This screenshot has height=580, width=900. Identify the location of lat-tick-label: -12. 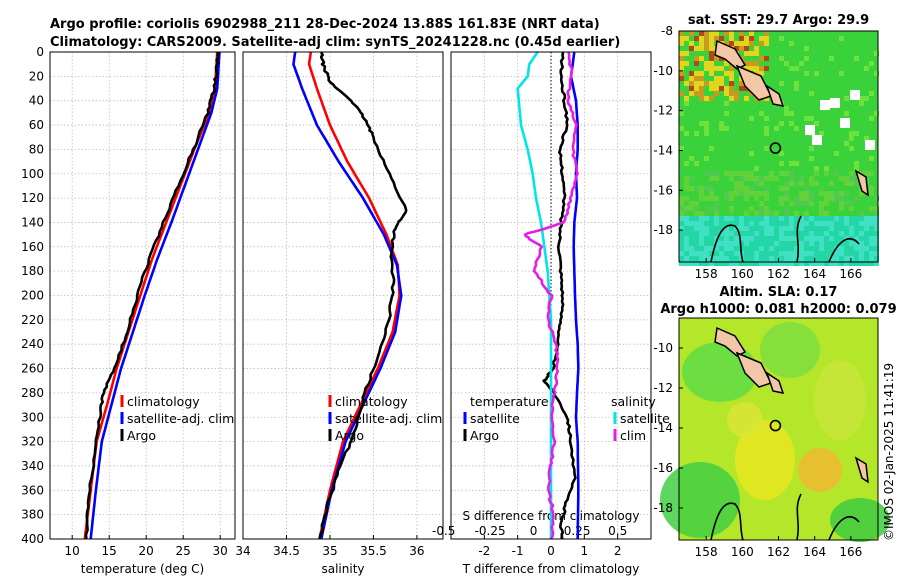
(663, 388).